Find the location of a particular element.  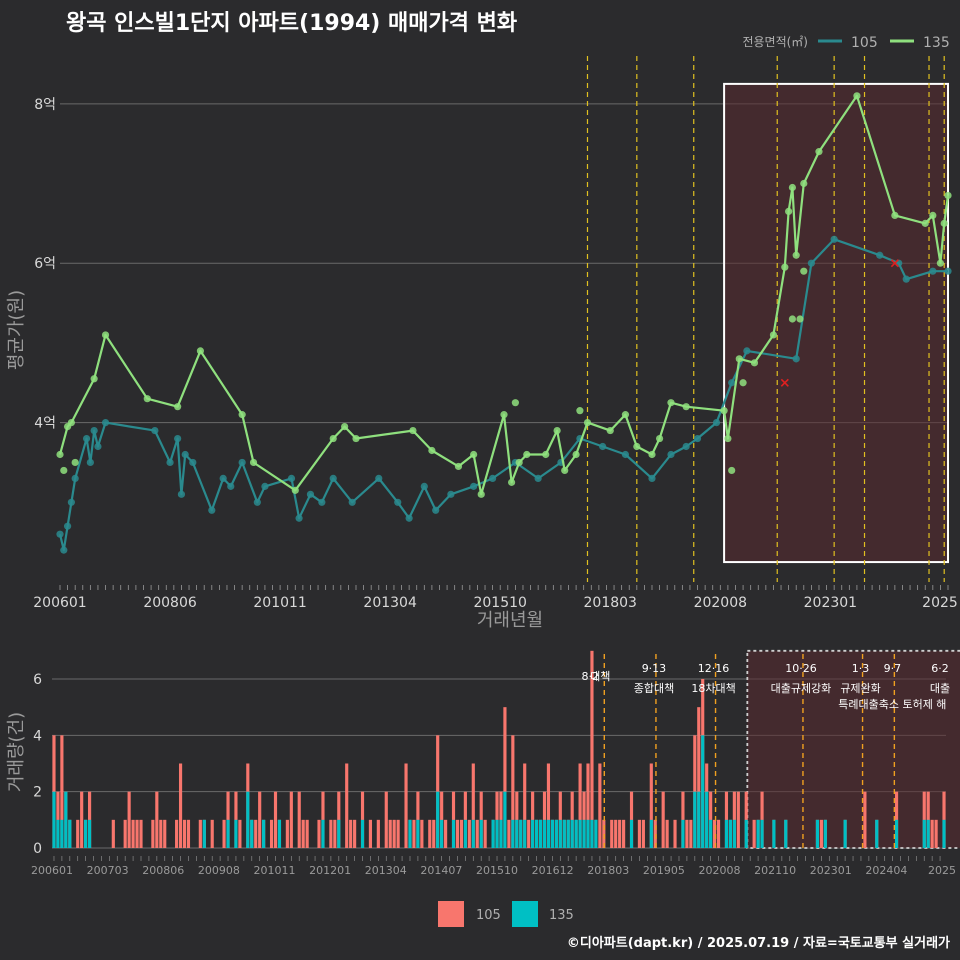

price-y-tick-label: 4억 is located at coordinates (45, 424).